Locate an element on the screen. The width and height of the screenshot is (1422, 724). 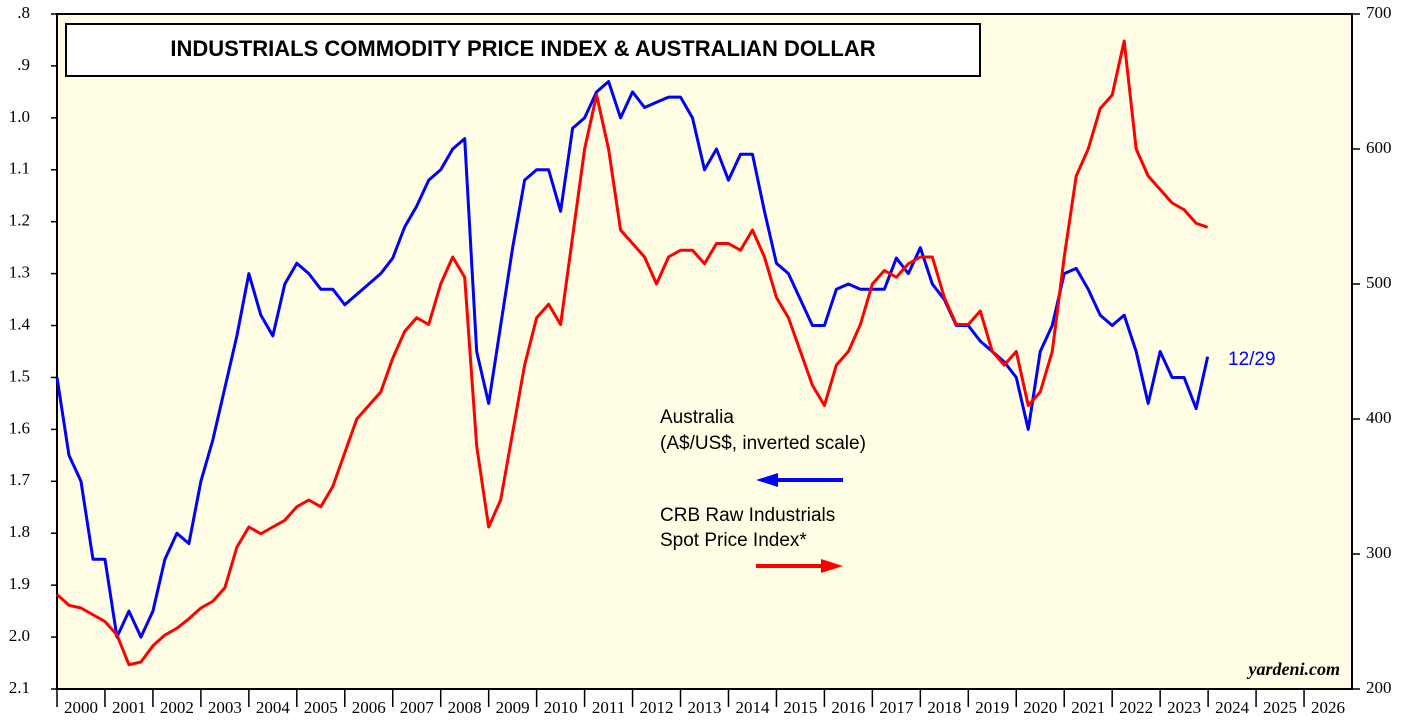
arrow-right is located at coordinates (799, 566).